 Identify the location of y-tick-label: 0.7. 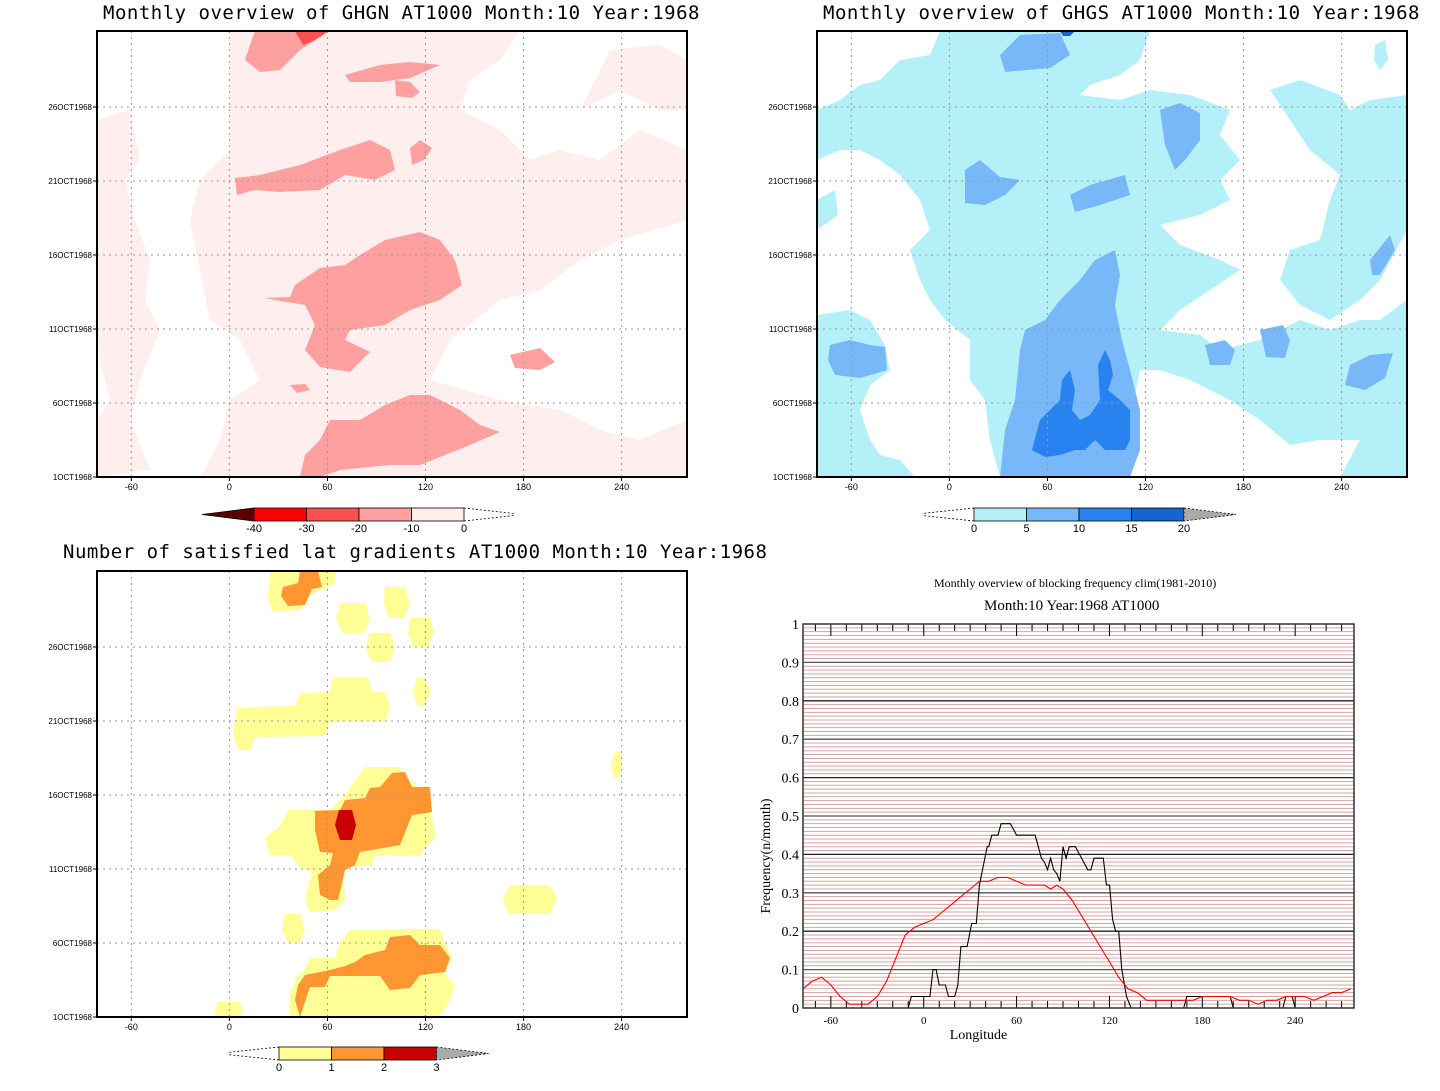
(791, 740).